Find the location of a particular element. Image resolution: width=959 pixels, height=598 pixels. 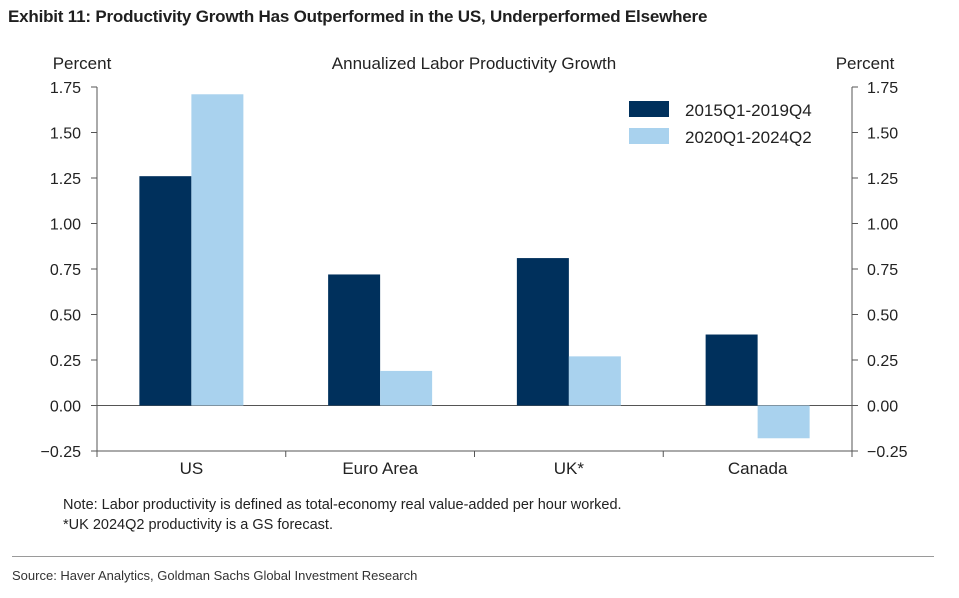

x-tick-label: Canada is located at coordinates (758, 468).